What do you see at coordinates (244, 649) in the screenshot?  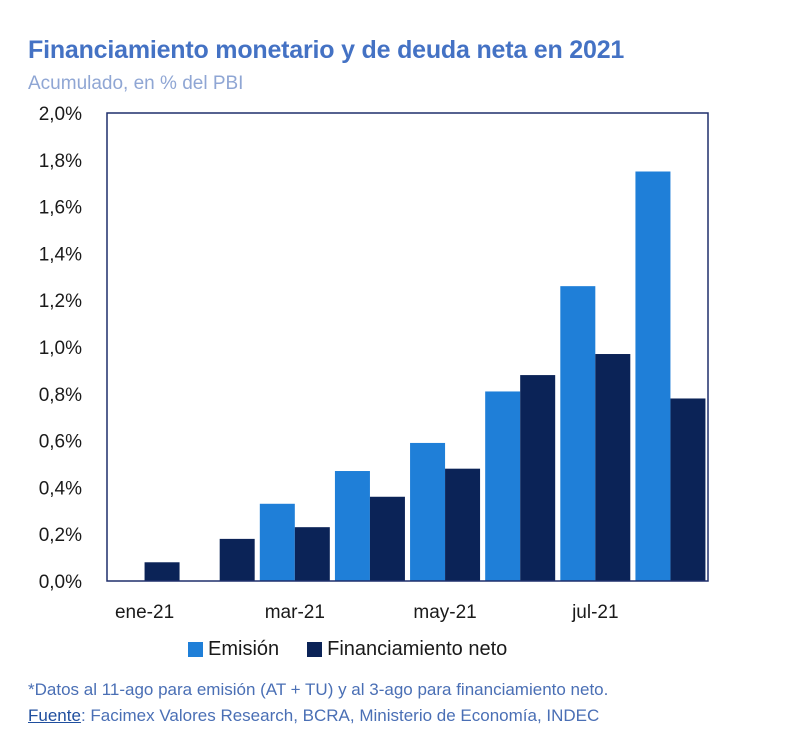 I see `legend-label-emision: Emisión` at bounding box center [244, 649].